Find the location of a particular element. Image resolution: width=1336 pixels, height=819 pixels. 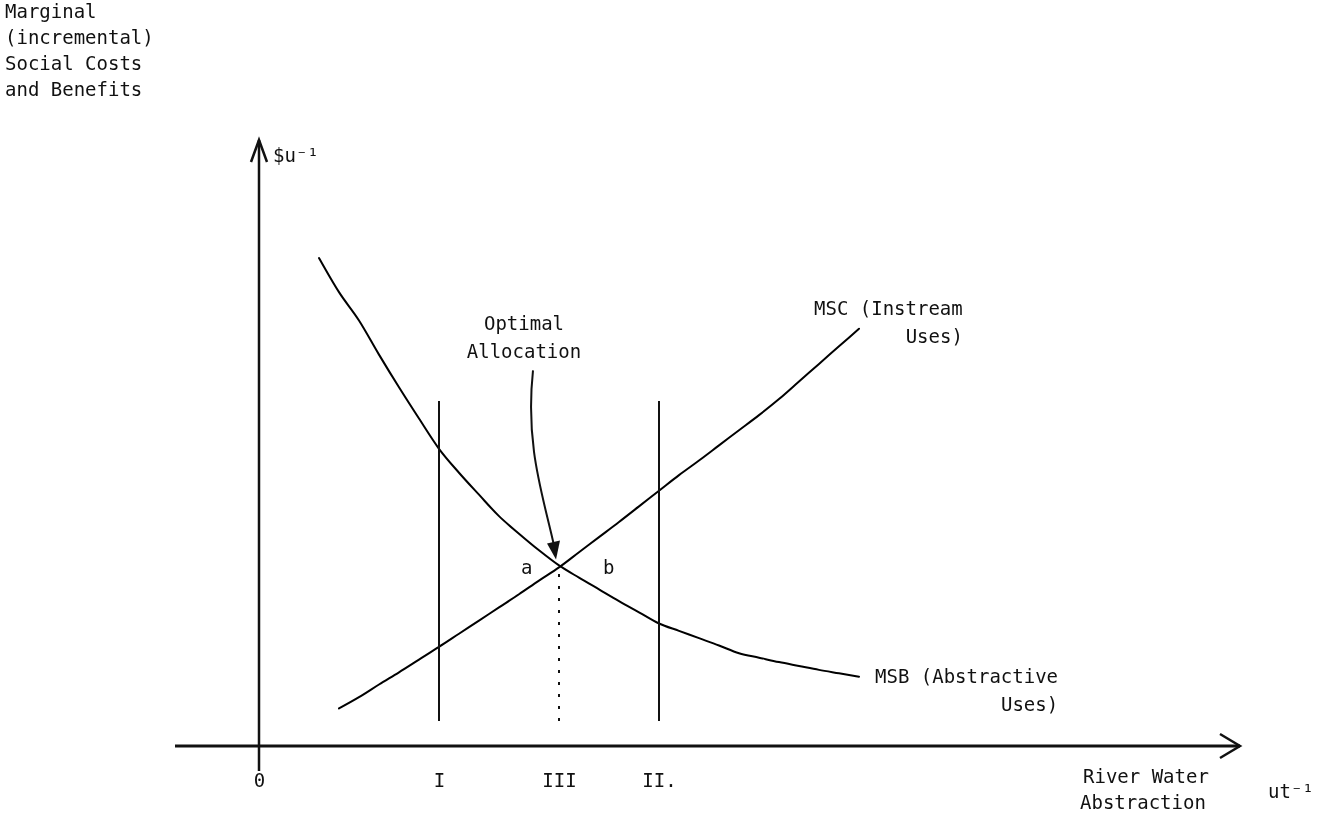

x-tick-label: III is located at coordinates (559, 780).